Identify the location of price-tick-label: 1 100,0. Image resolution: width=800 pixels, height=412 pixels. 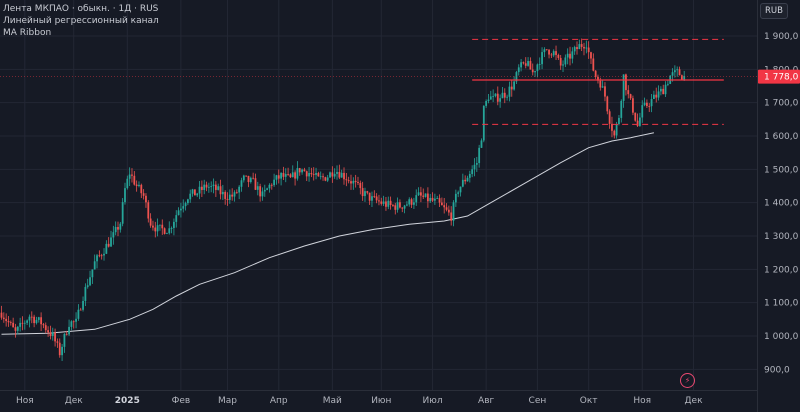
(781, 304).